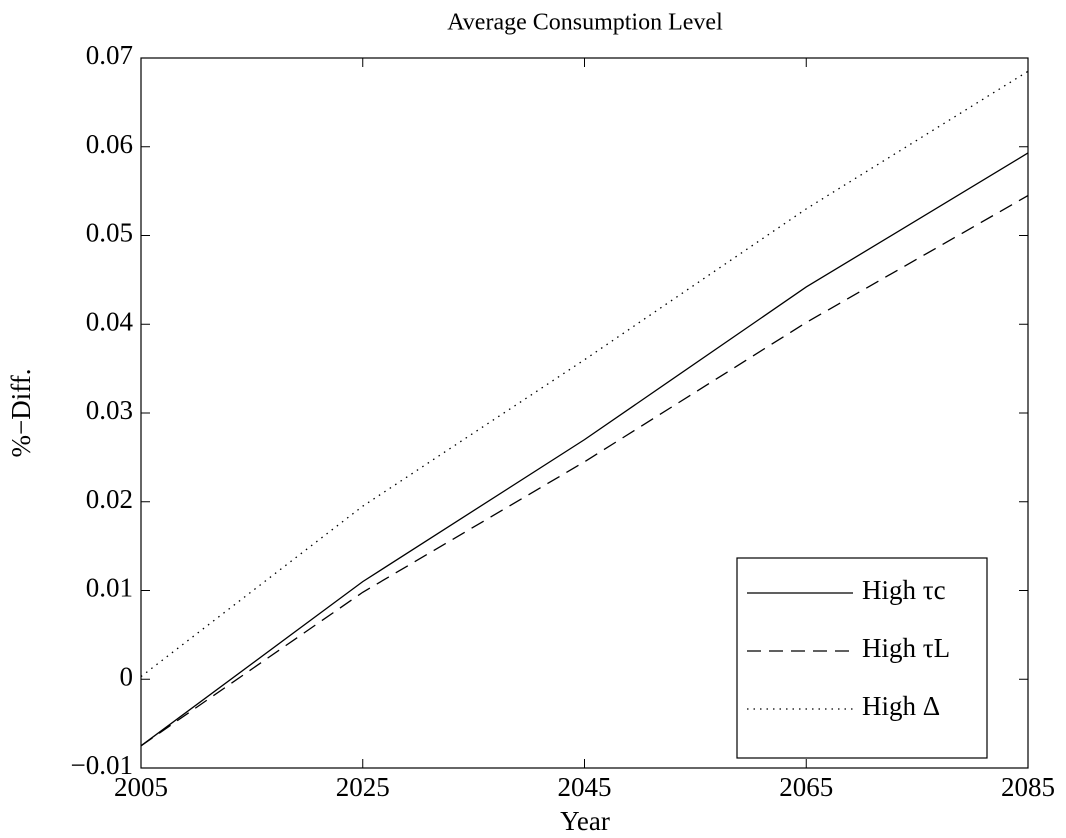 The width and height of the screenshot is (1066, 838). Describe the element at coordinates (806, 787) in the screenshot. I see `x-tick-label: 2065` at that location.